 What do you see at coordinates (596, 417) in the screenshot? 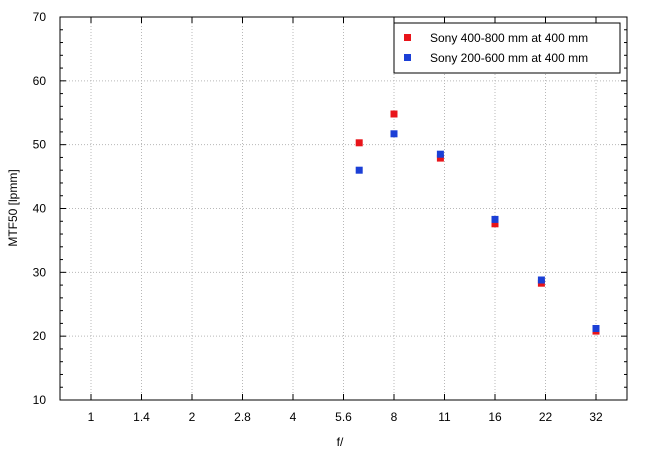
I see `x-tick-label: 32` at bounding box center [596, 417].